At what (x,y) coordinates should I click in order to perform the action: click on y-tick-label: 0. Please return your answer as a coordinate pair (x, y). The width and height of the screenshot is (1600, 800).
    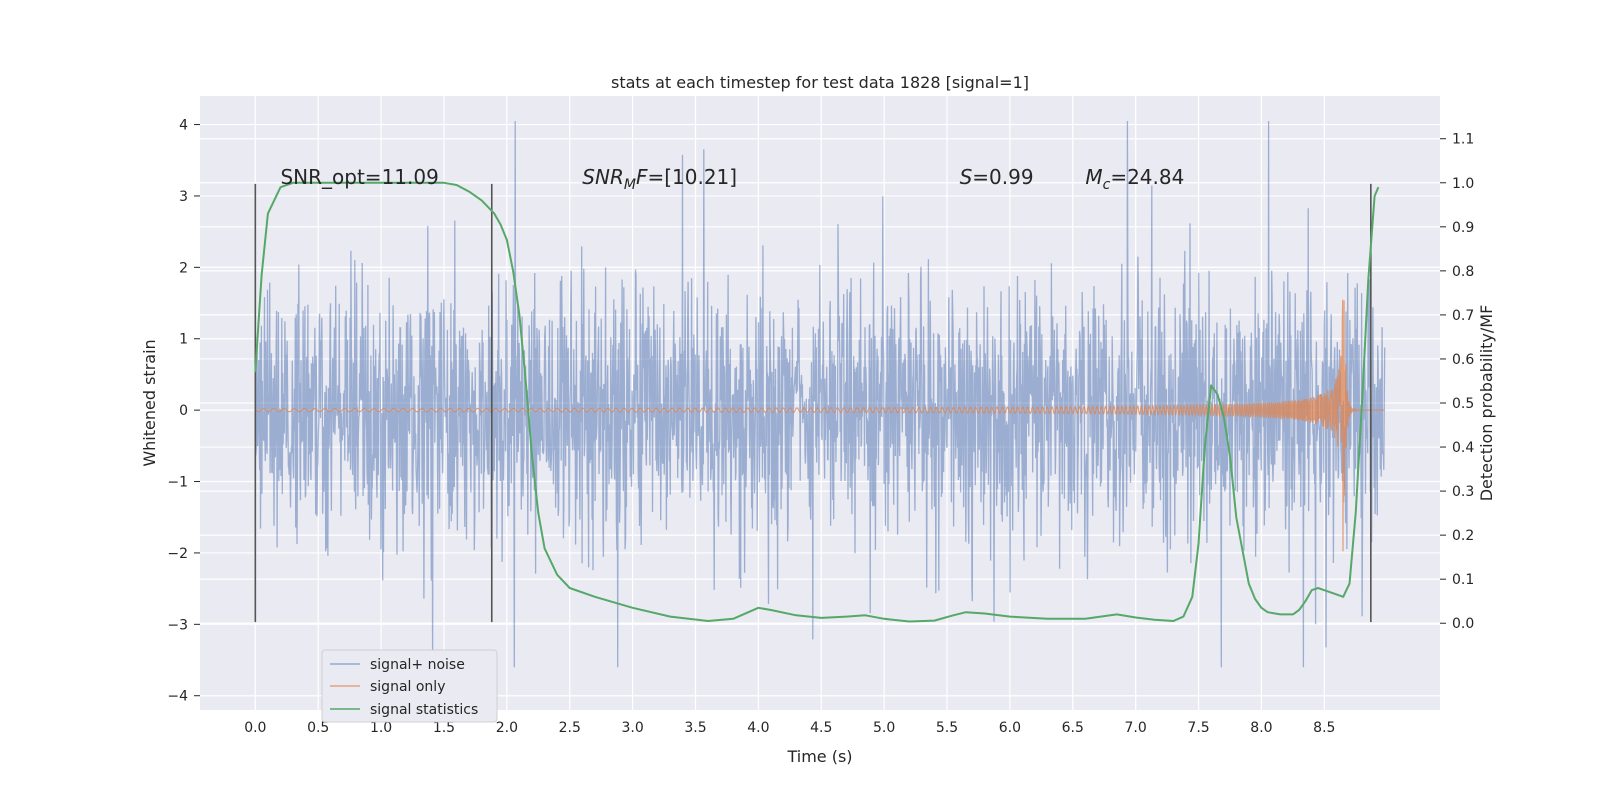
    Looking at the image, I should click on (183, 411).